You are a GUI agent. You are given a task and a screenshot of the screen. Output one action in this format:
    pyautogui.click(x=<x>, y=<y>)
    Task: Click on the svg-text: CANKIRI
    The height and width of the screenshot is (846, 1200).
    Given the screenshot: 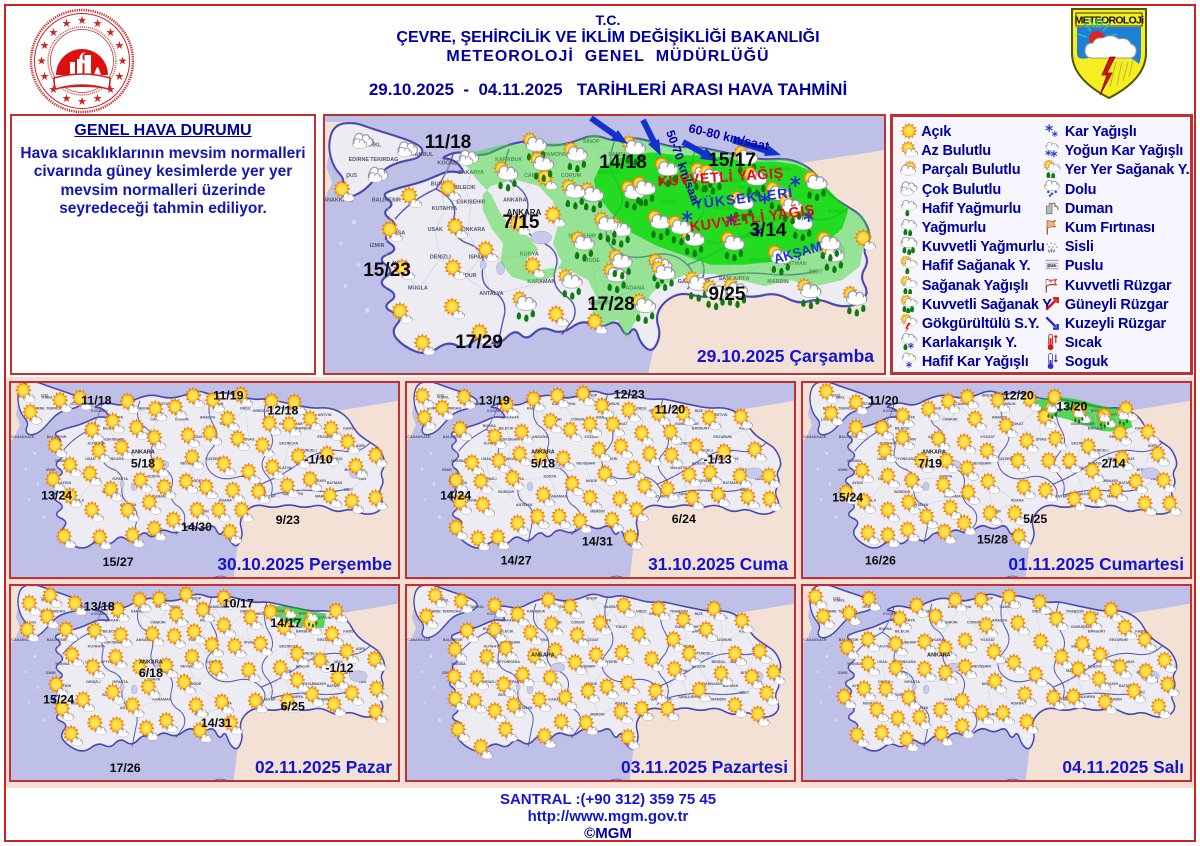 What is the action you would take?
    pyautogui.click(x=157, y=621)
    